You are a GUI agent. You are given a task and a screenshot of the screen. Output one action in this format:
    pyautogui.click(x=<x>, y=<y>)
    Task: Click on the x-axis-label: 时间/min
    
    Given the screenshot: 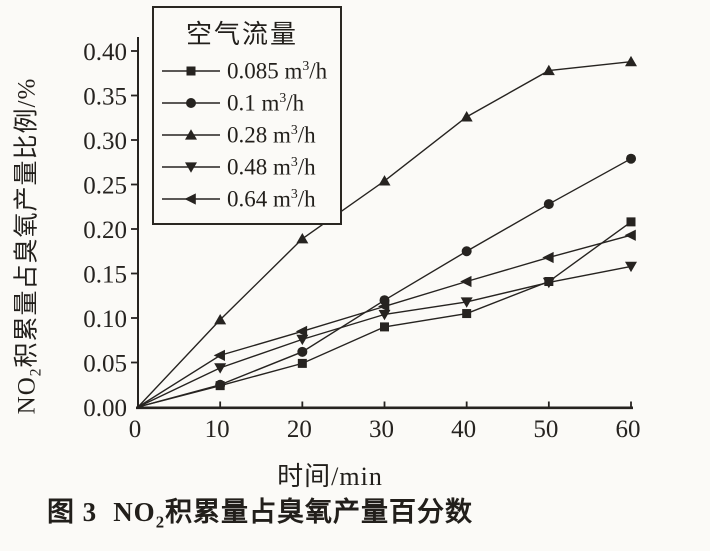 What is the action you would take?
    pyautogui.click(x=330, y=476)
    